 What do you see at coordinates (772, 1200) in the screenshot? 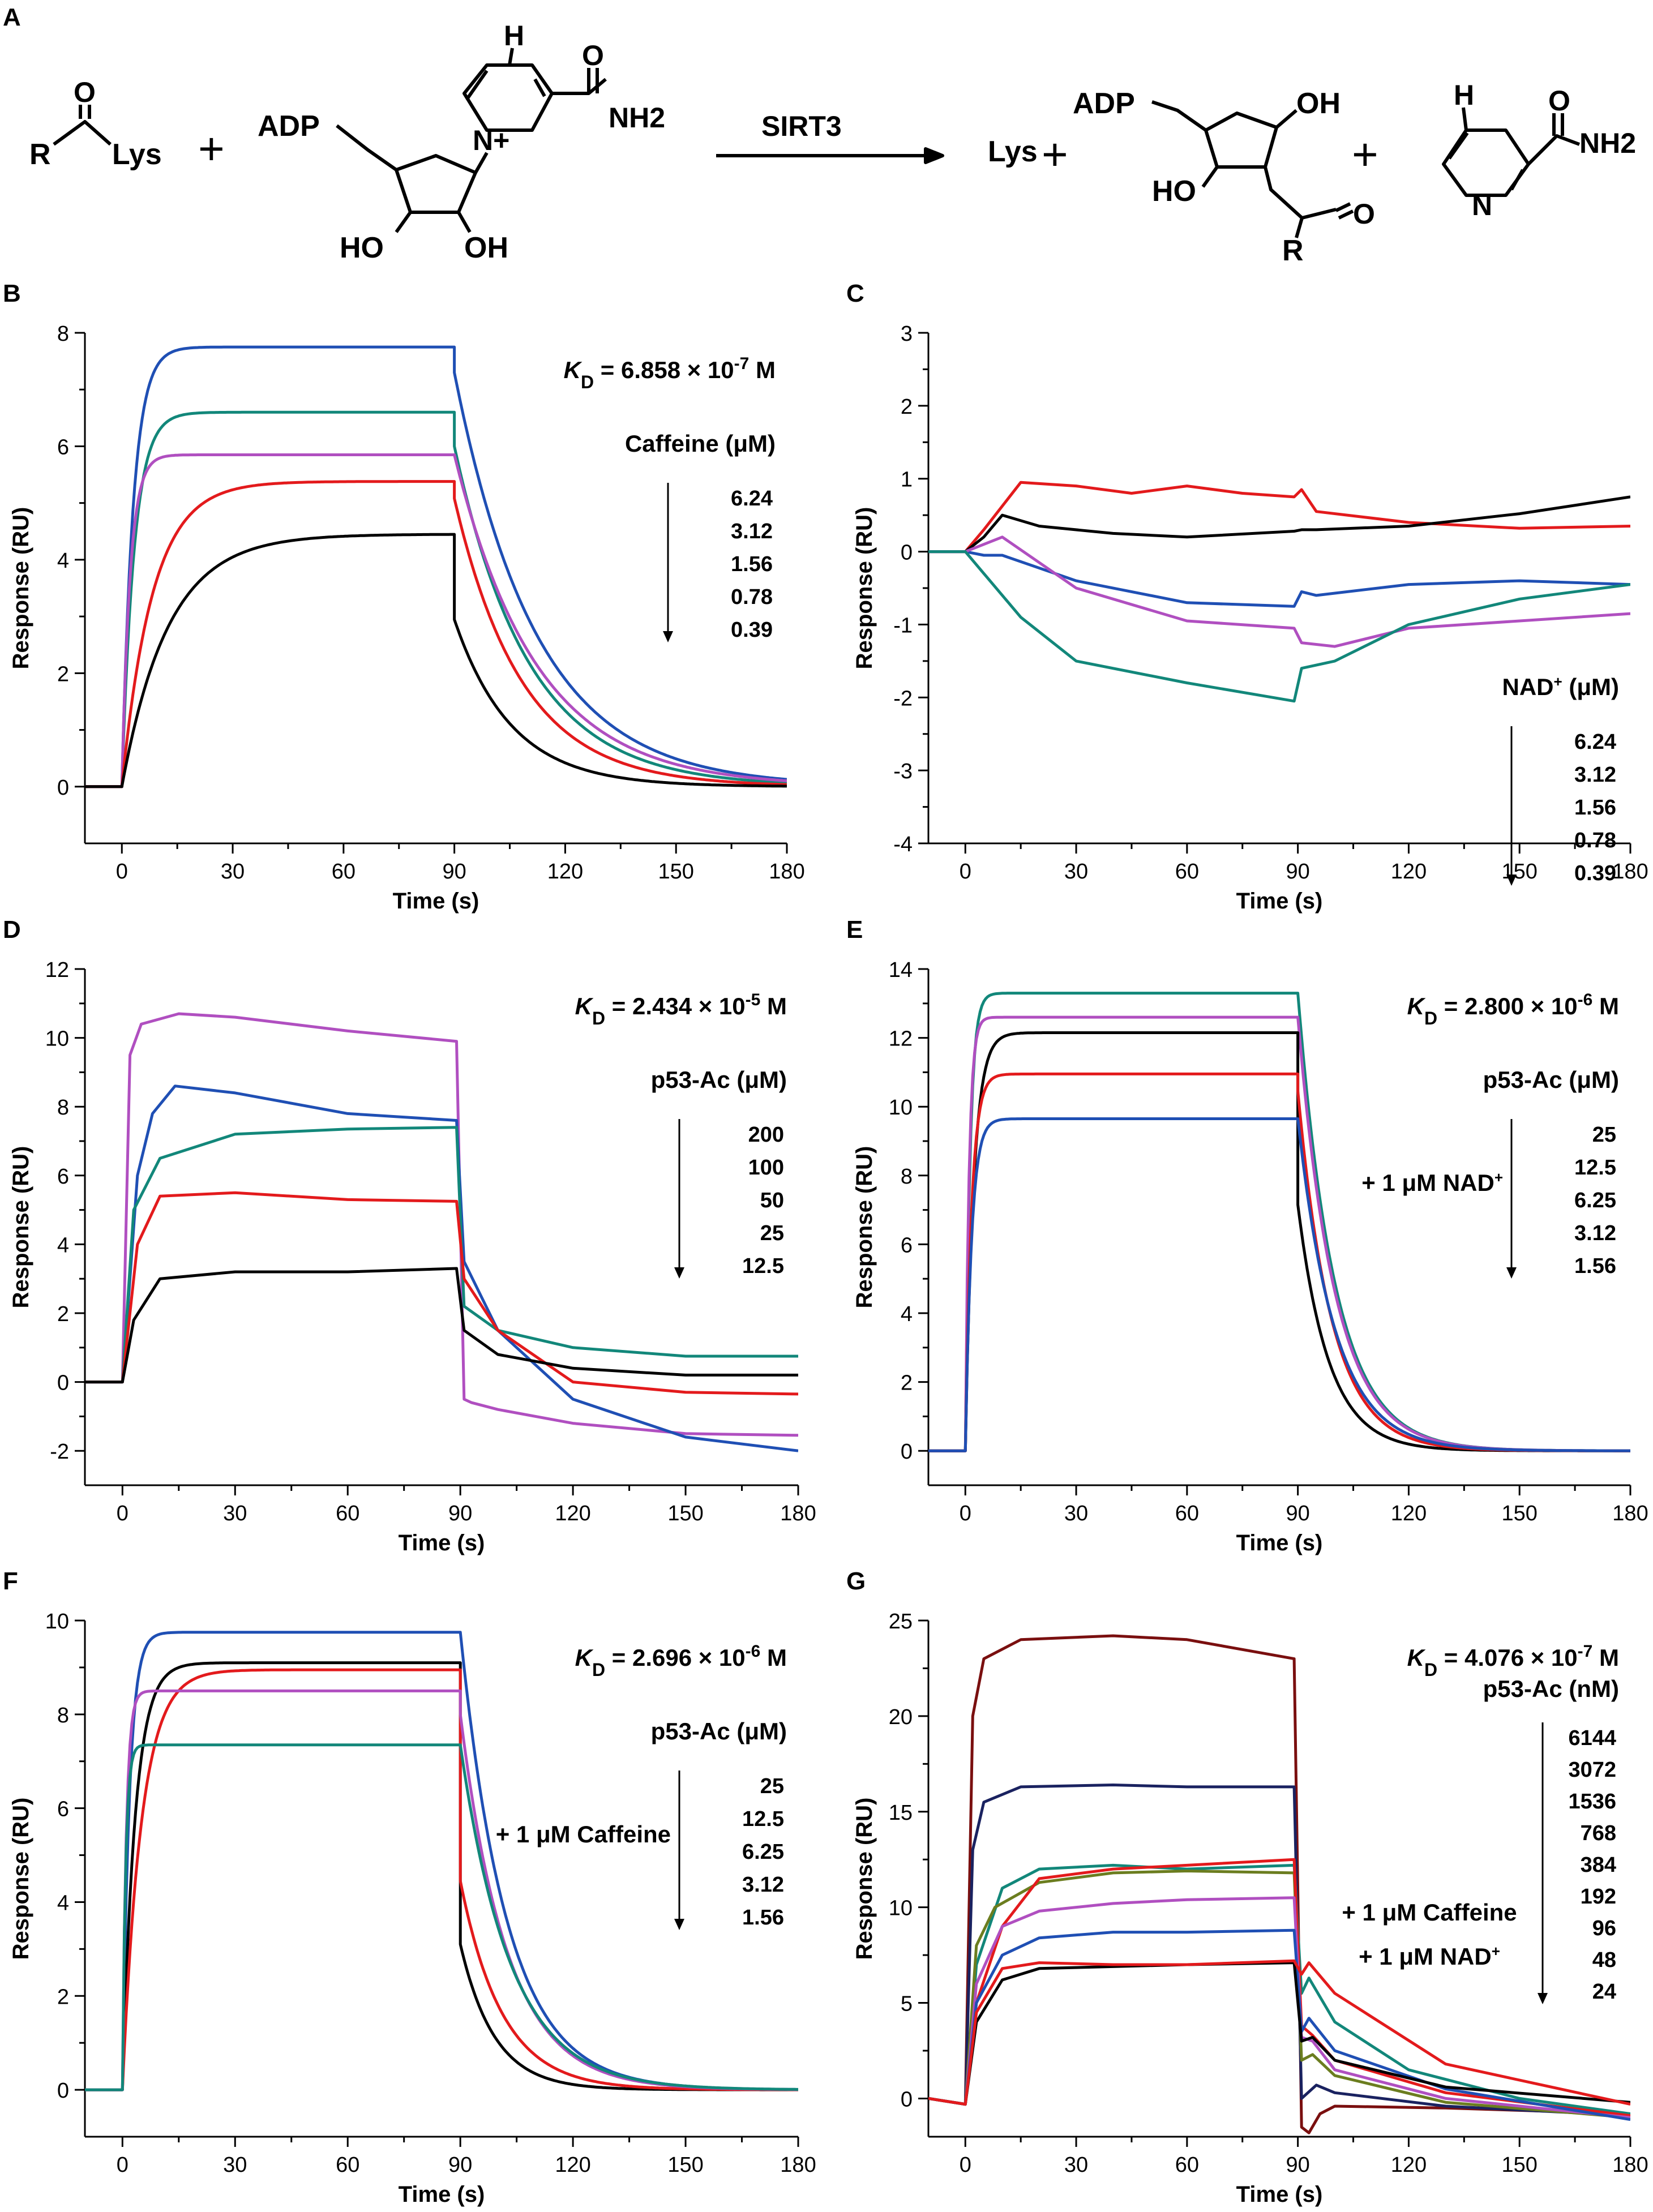
I see `concentration-label: 50` at bounding box center [772, 1200].